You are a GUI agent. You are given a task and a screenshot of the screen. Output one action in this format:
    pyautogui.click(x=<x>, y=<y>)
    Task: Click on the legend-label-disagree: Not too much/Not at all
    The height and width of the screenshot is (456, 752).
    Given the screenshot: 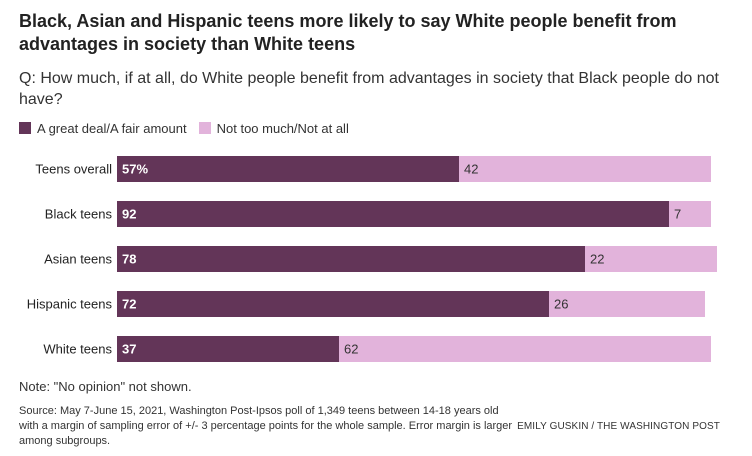 What is the action you would take?
    pyautogui.click(x=282, y=128)
    